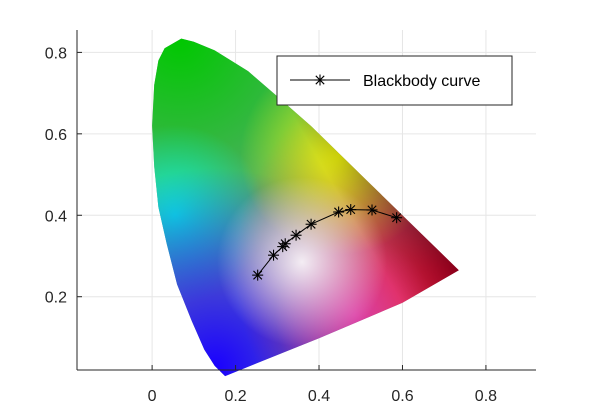 The image size is (593, 416). What do you see at coordinates (56, 216) in the screenshot?
I see `y-tick-label: 0.4` at bounding box center [56, 216].